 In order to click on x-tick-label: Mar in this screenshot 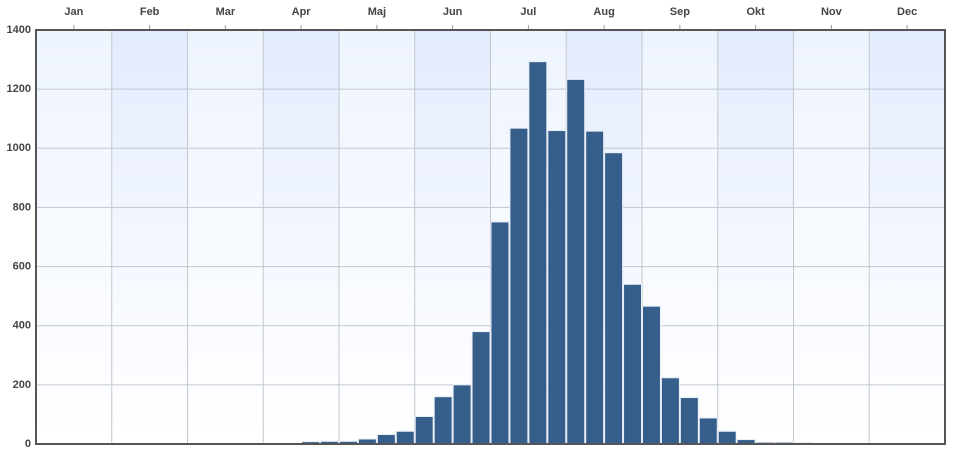, I will do `click(226, 12)`.